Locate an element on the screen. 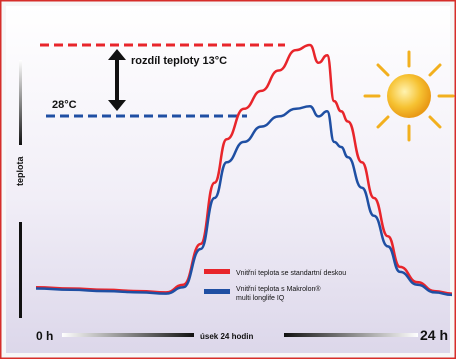 The width and height of the screenshot is (456, 359). y-axis-bar-bottom is located at coordinates (20, 270).